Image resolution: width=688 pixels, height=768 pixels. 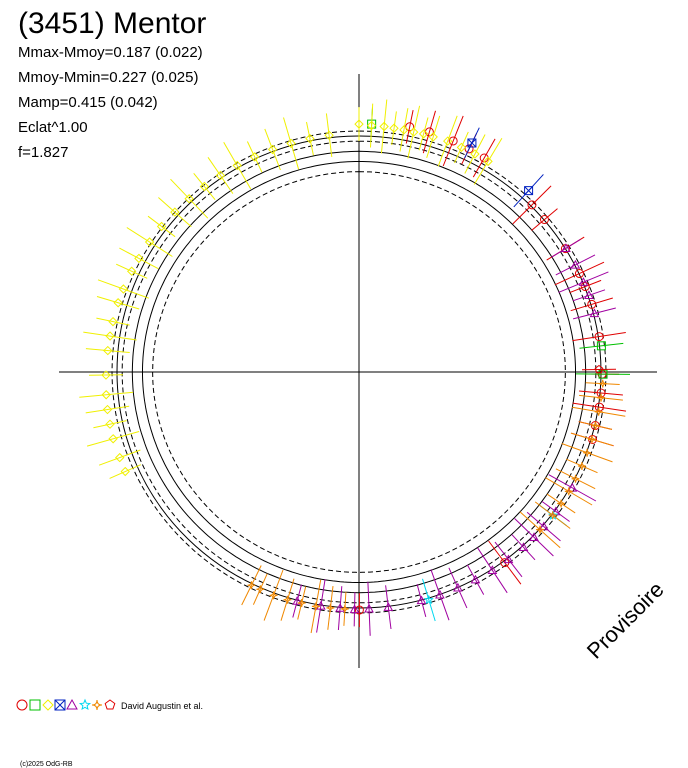 I want to click on legend-circle, so click(x=22, y=705).